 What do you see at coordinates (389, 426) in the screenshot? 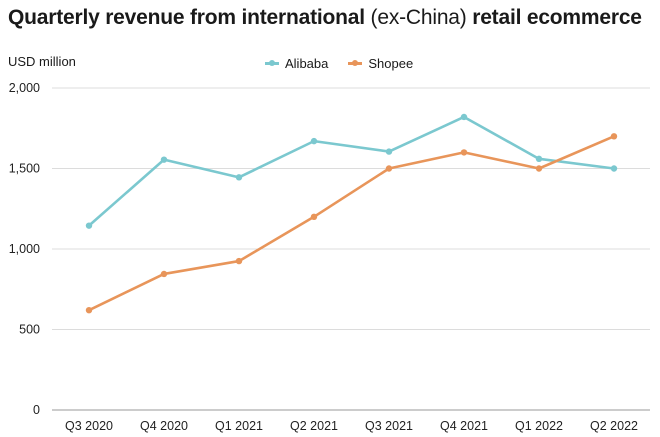
I see `x-tick-label: Q3 2021` at bounding box center [389, 426].